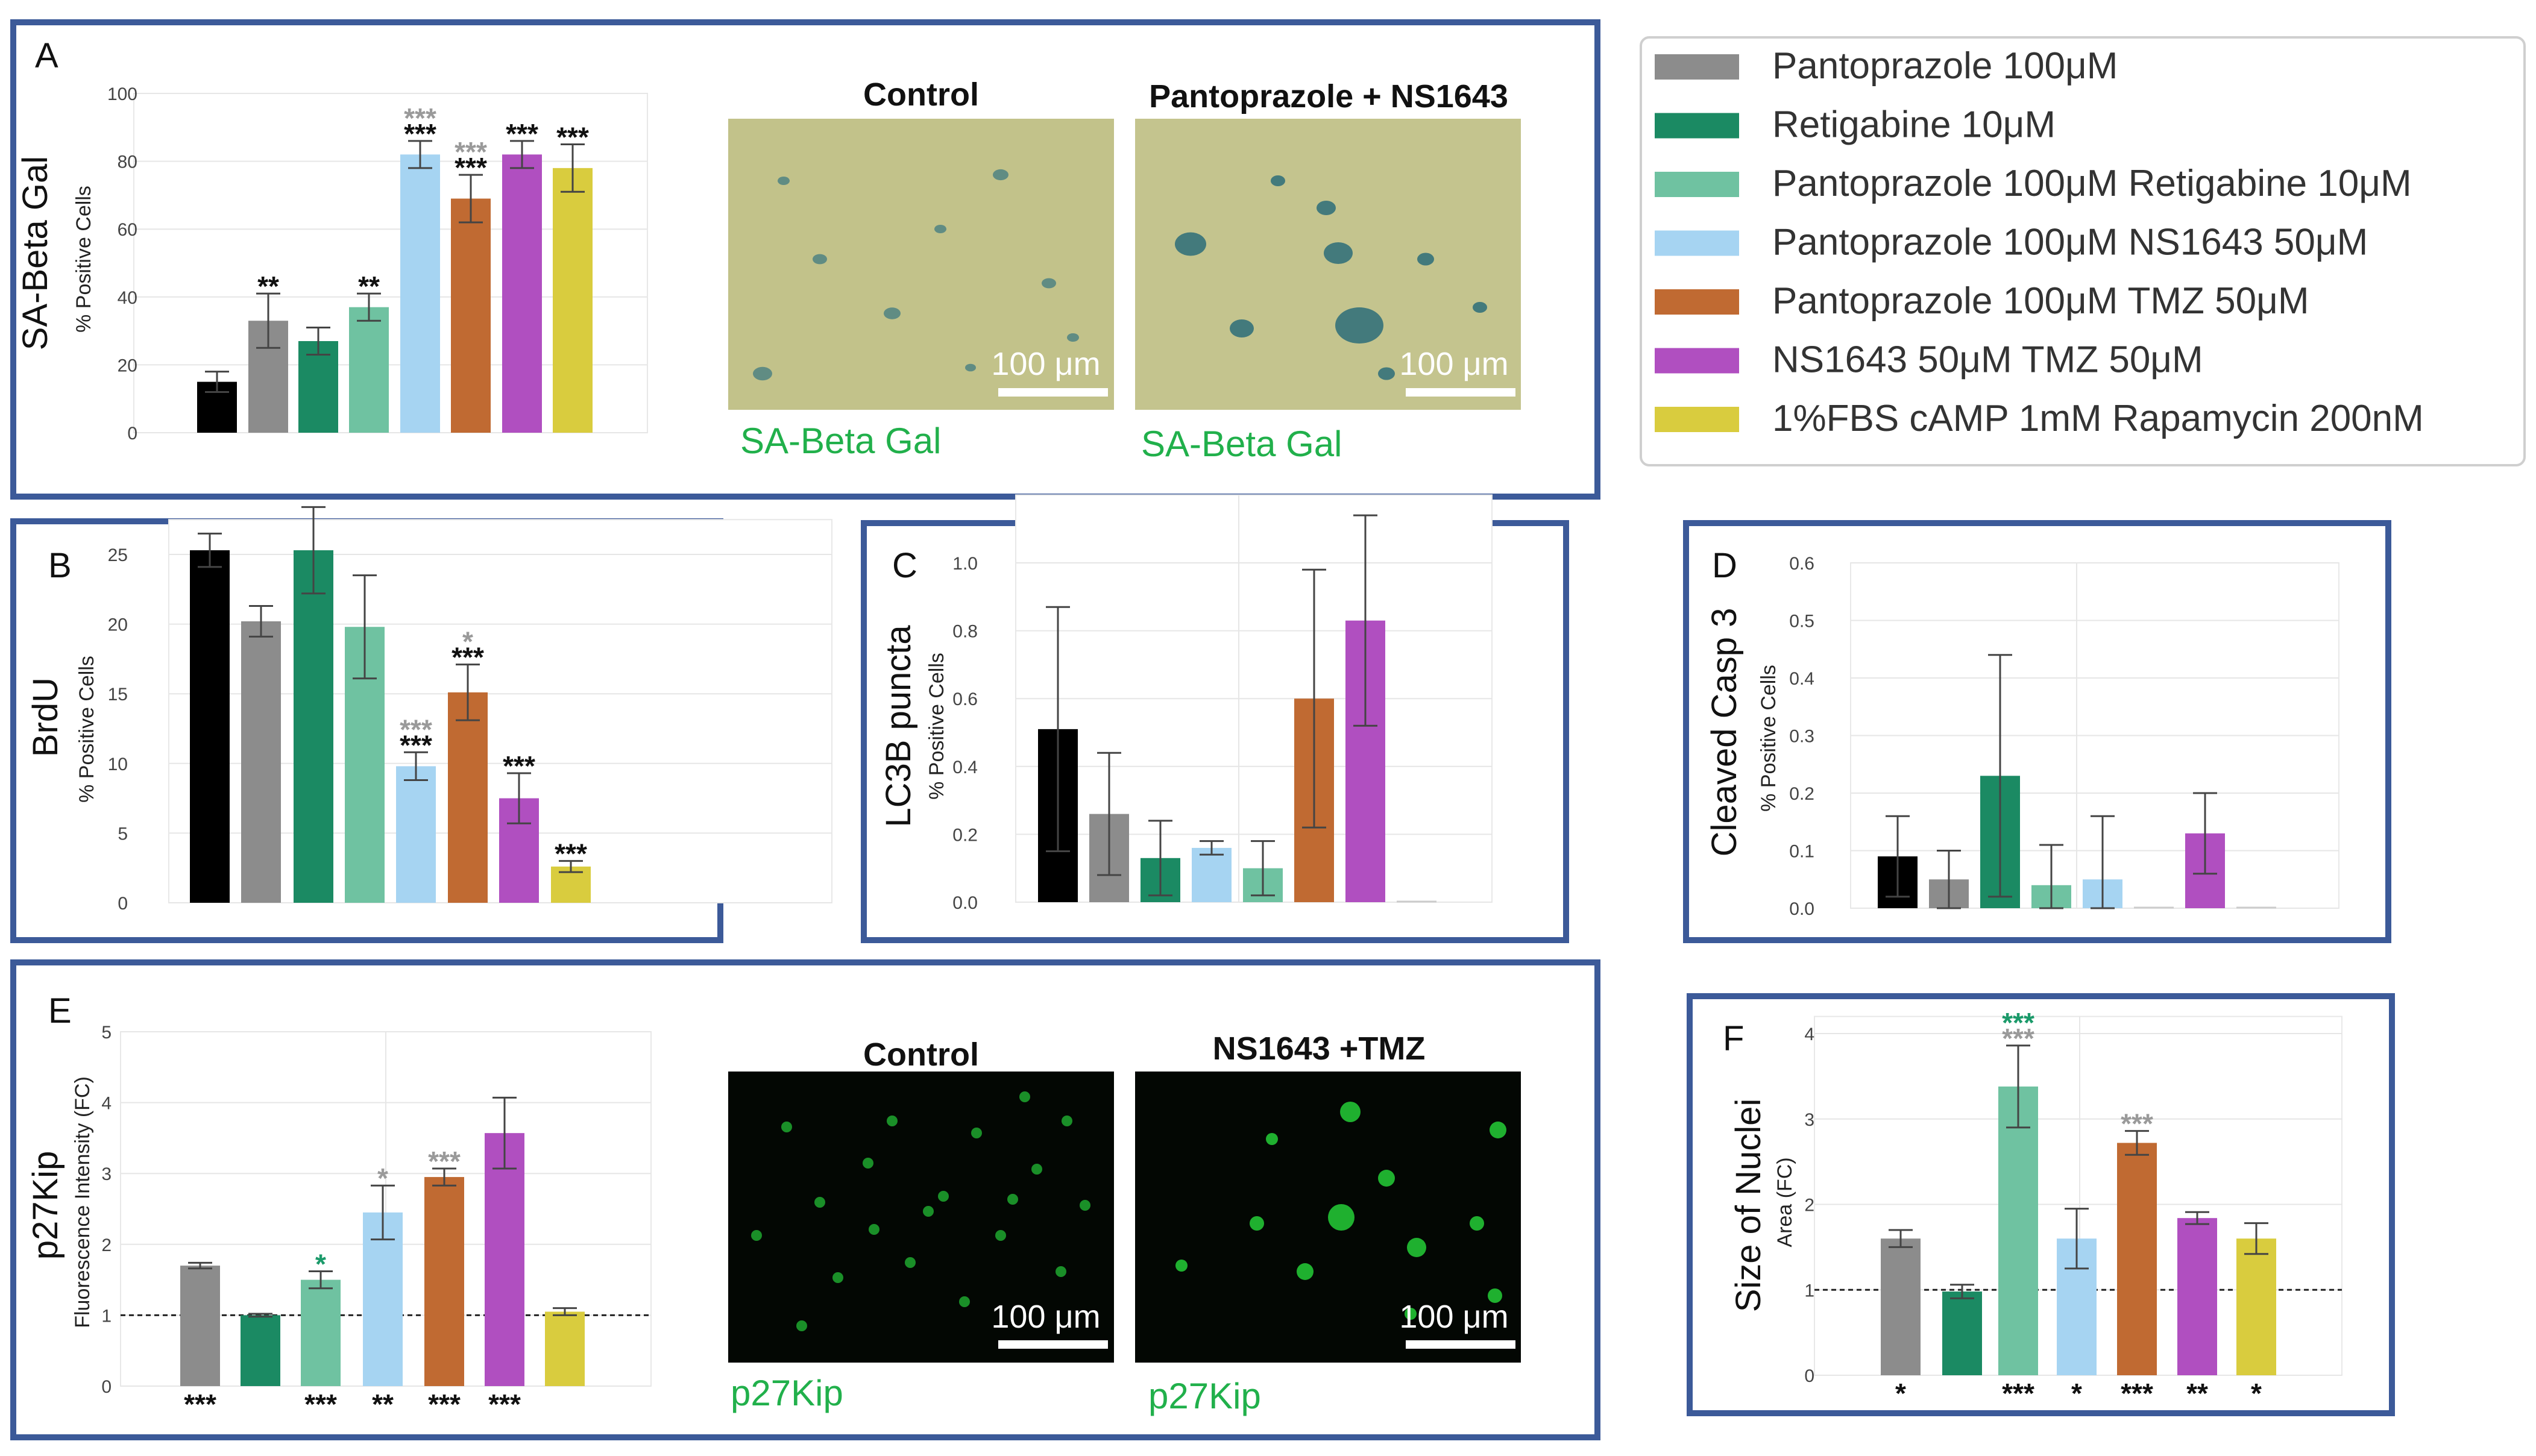  I want to click on micrograph-e-scalebar-right, so click(1461, 1344).